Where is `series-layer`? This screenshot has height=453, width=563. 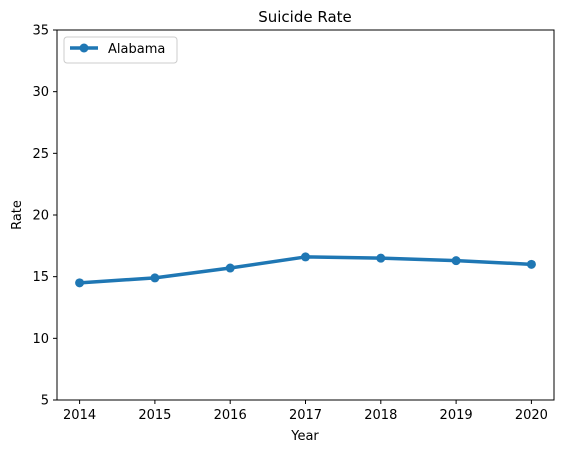 series-layer is located at coordinates (305, 270).